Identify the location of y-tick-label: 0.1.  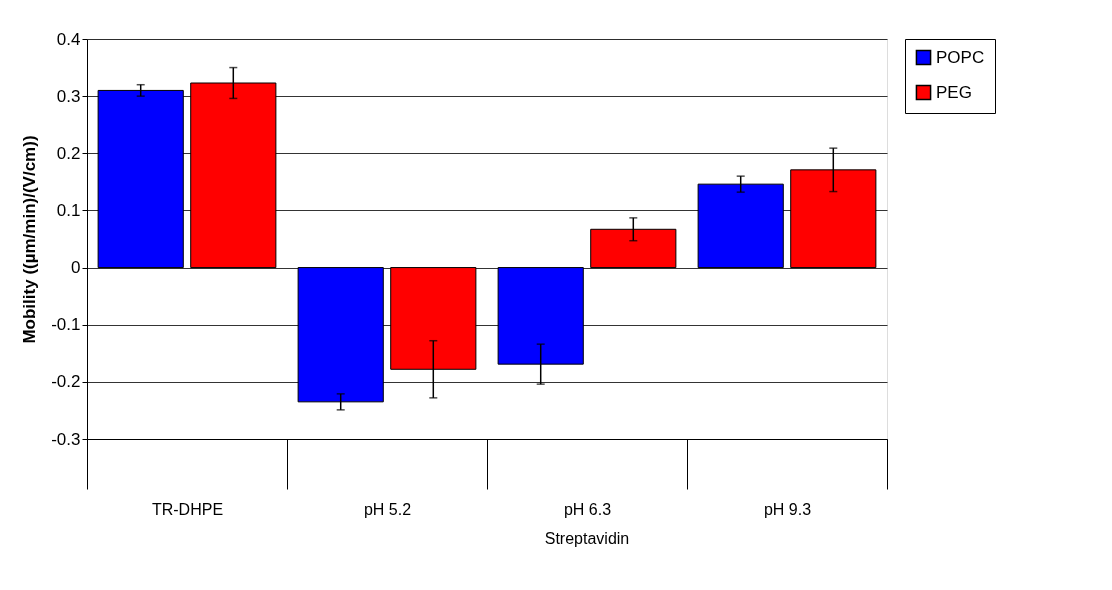
(68, 210).